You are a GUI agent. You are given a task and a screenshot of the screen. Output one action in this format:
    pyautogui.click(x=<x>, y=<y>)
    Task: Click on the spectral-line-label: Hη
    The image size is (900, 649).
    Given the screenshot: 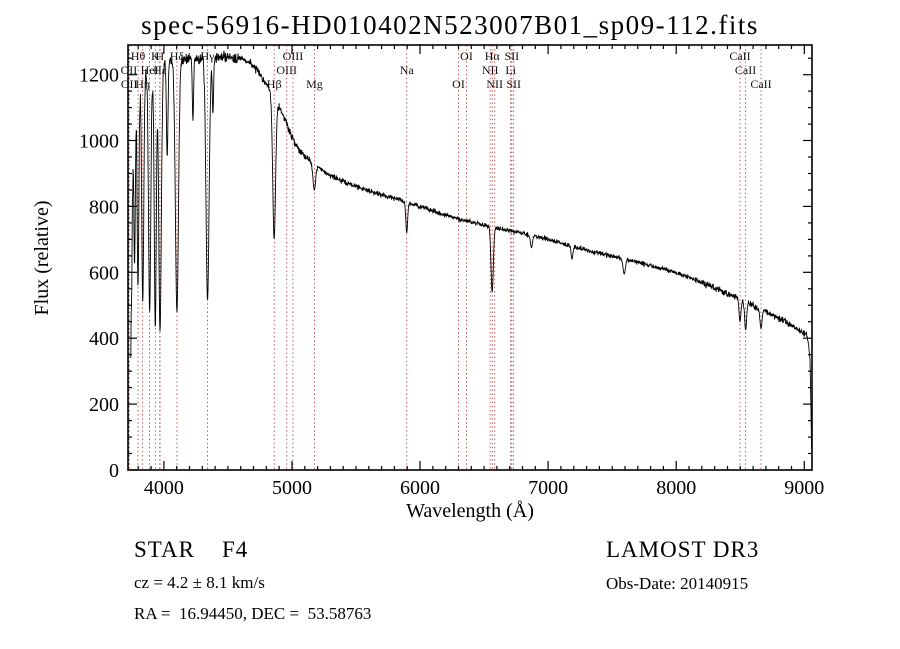 What is the action you would take?
    pyautogui.click(x=142, y=84)
    